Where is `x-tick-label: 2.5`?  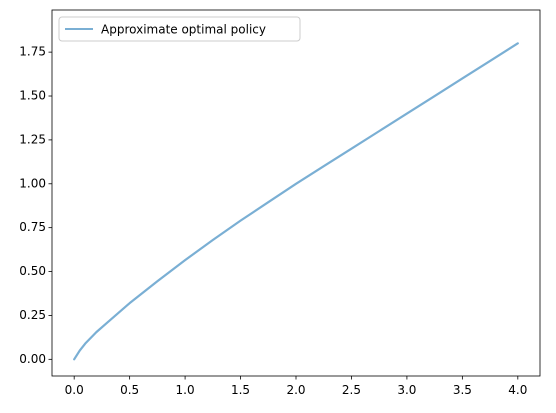 x-tick-label: 2.5 is located at coordinates (351, 390).